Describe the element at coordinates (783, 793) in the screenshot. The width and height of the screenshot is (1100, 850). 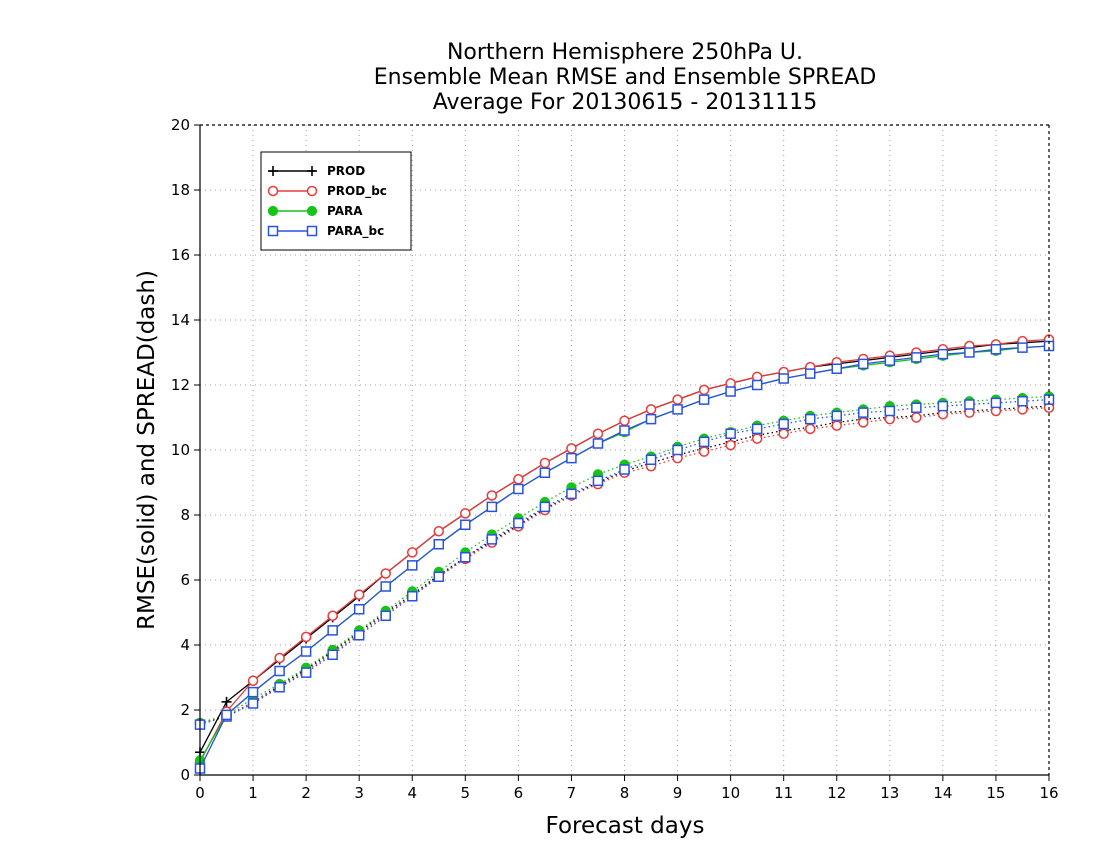
I see `x-tick-label: 11` at that location.